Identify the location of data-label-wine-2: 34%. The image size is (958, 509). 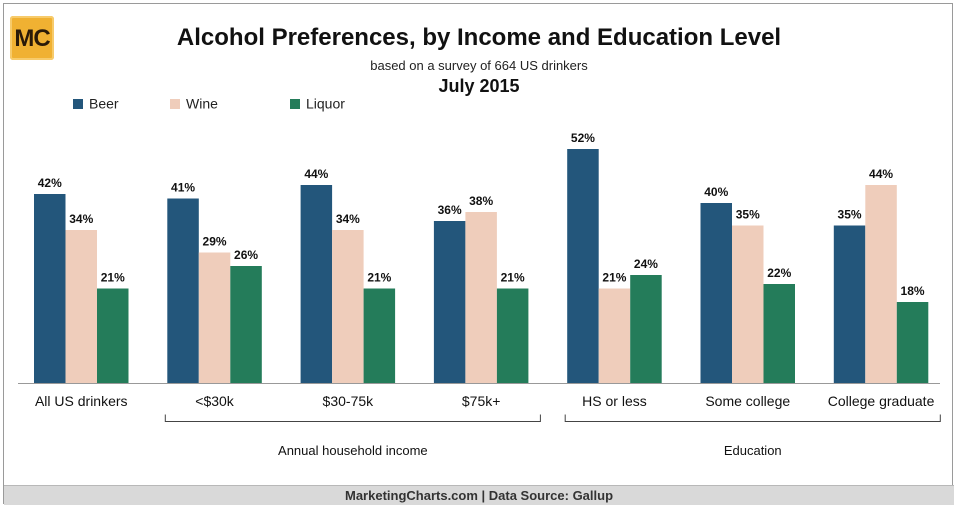
(348, 219).